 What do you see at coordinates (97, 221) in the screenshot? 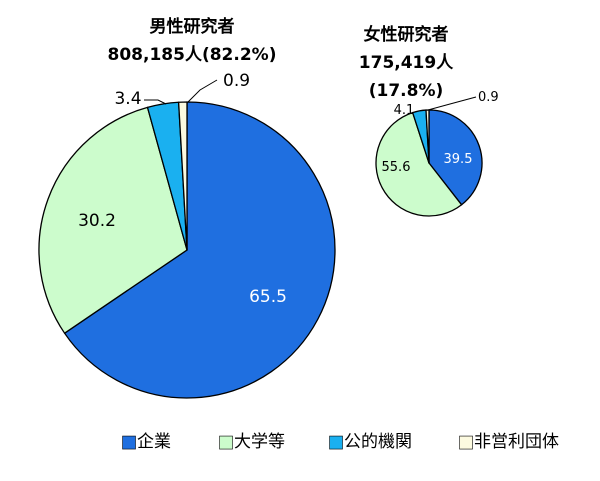
I see `male-value-label-2: 30.2` at bounding box center [97, 221].